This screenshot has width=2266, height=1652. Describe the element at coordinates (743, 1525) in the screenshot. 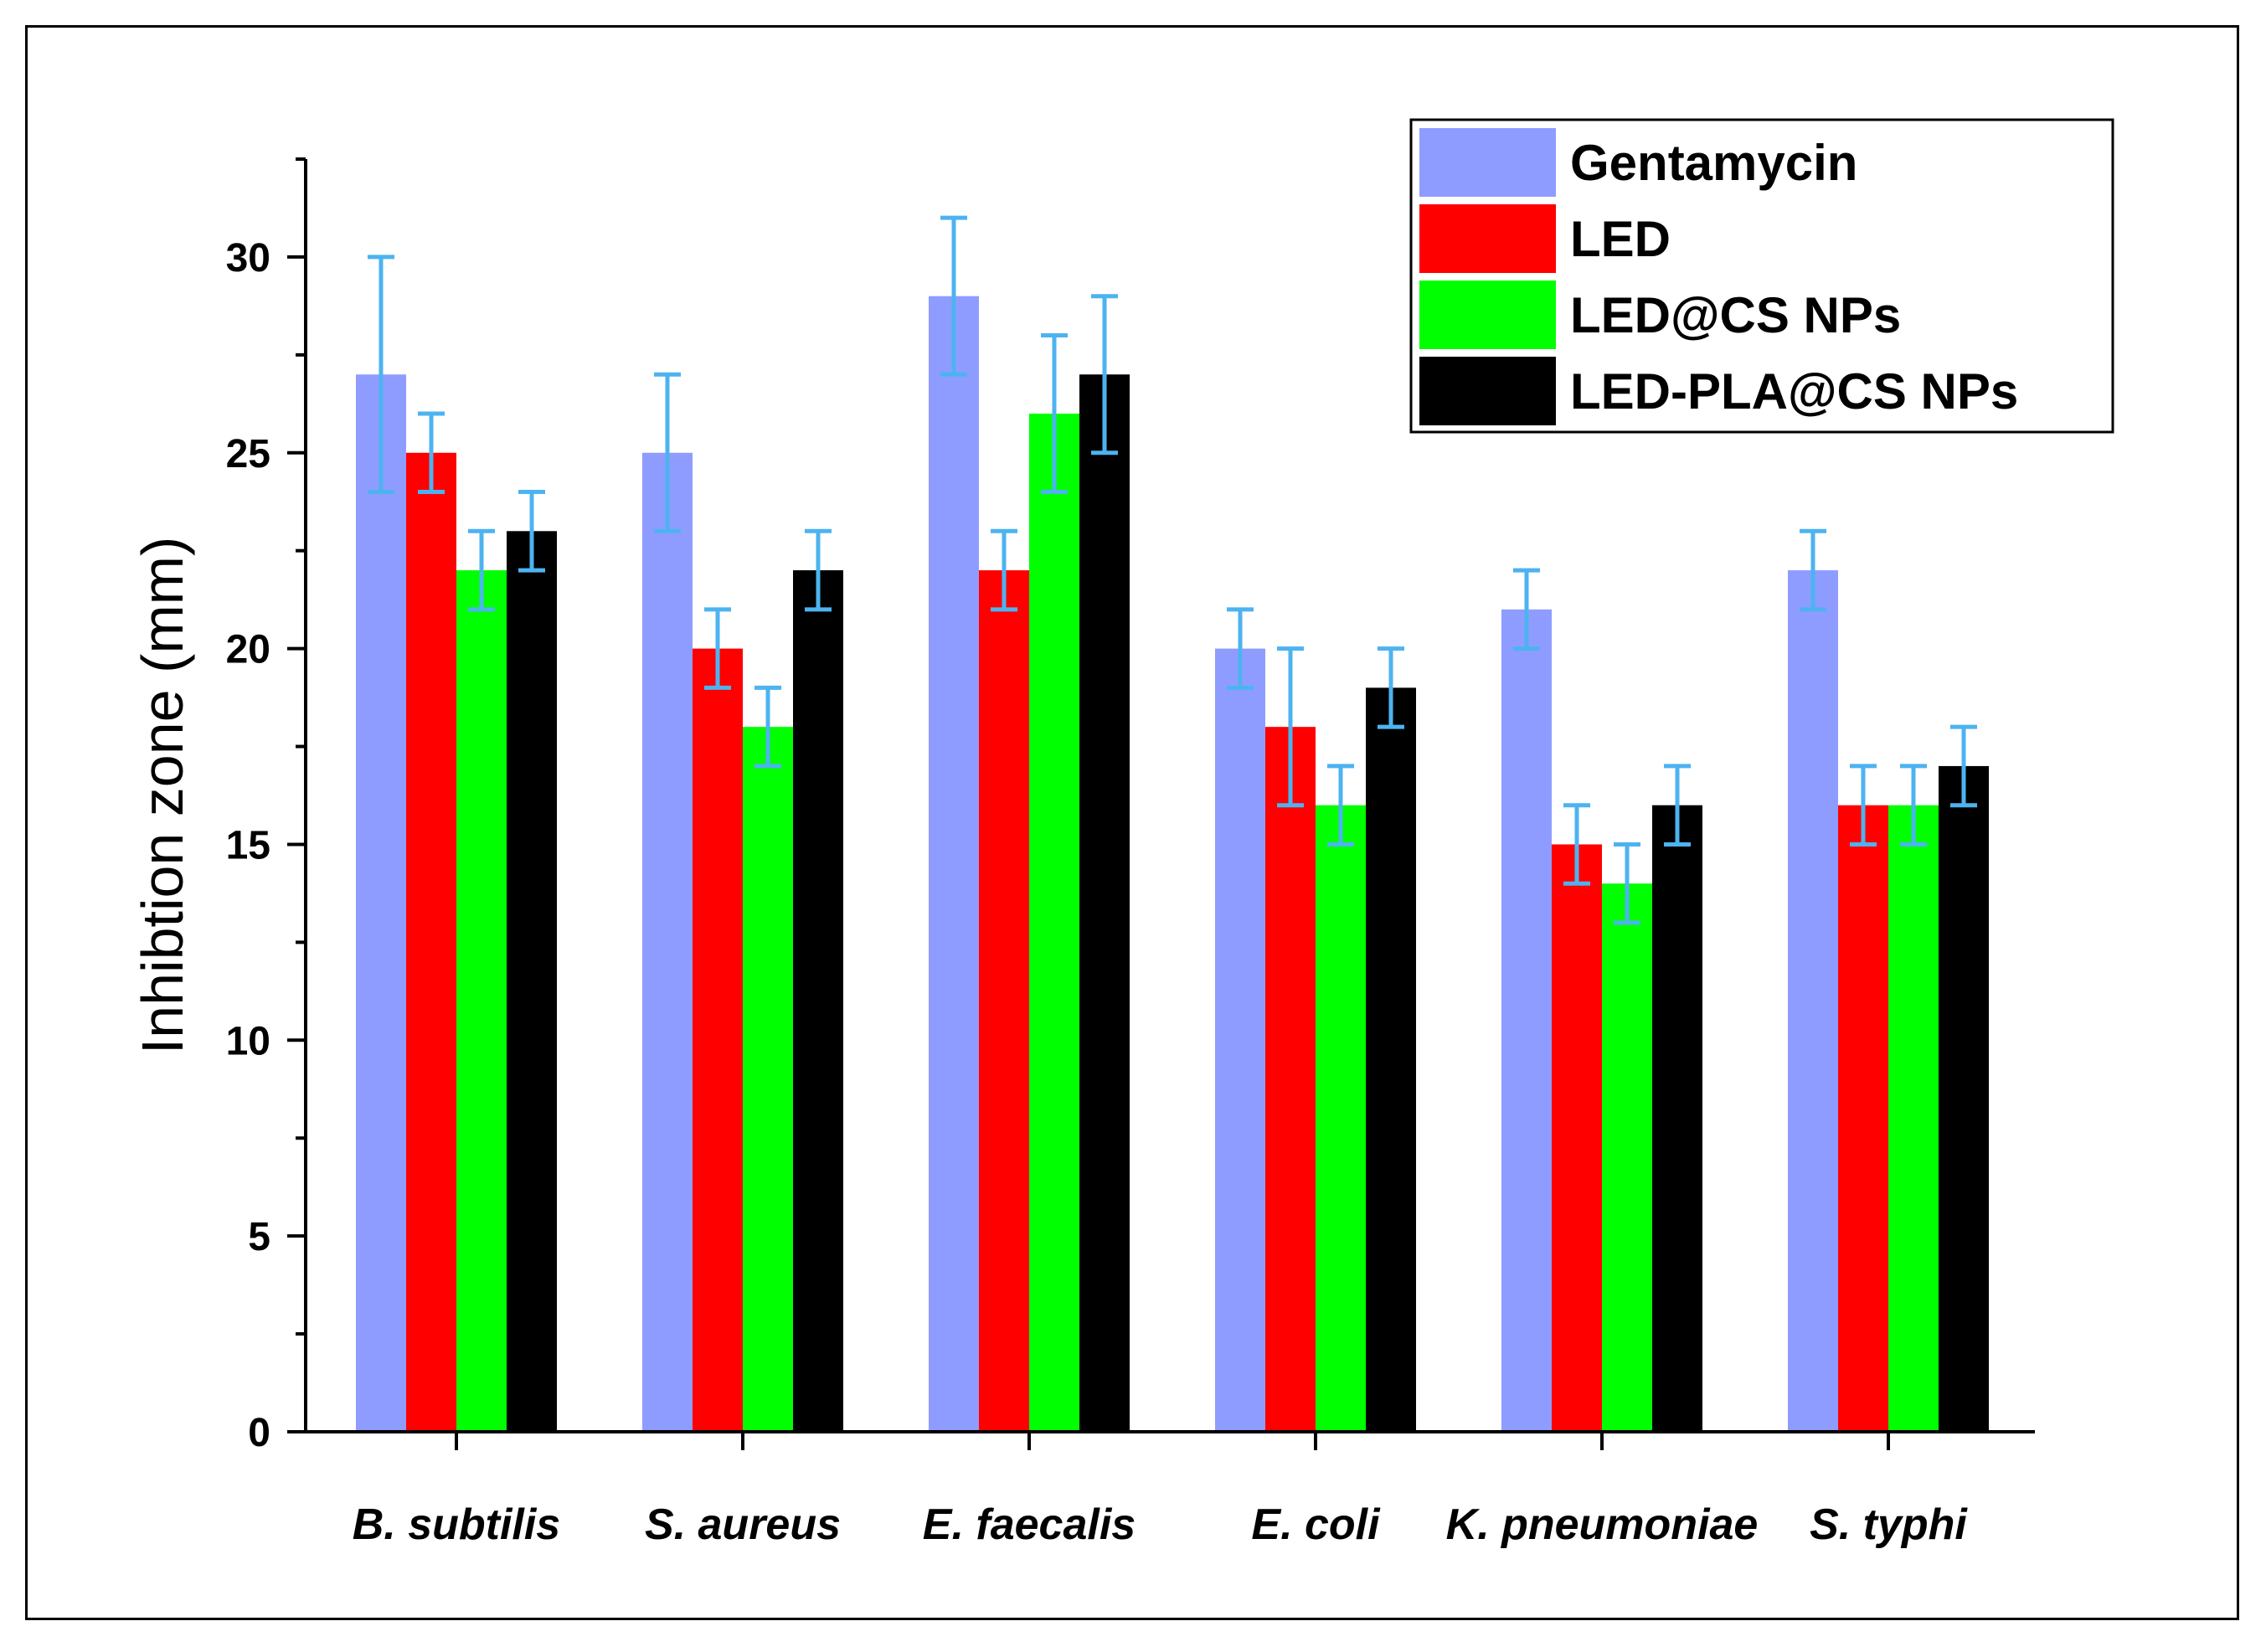

I see `x-tick-label: S. aureus` at that location.